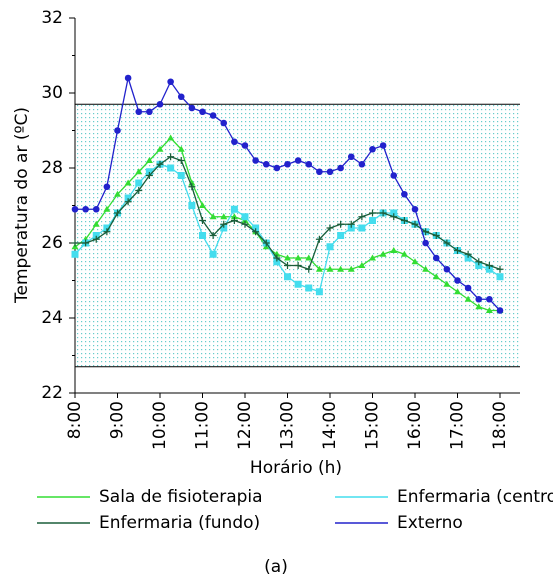  What do you see at coordinates (245, 425) in the screenshot?
I see `x-tick-label: 12:00` at bounding box center [245, 425].